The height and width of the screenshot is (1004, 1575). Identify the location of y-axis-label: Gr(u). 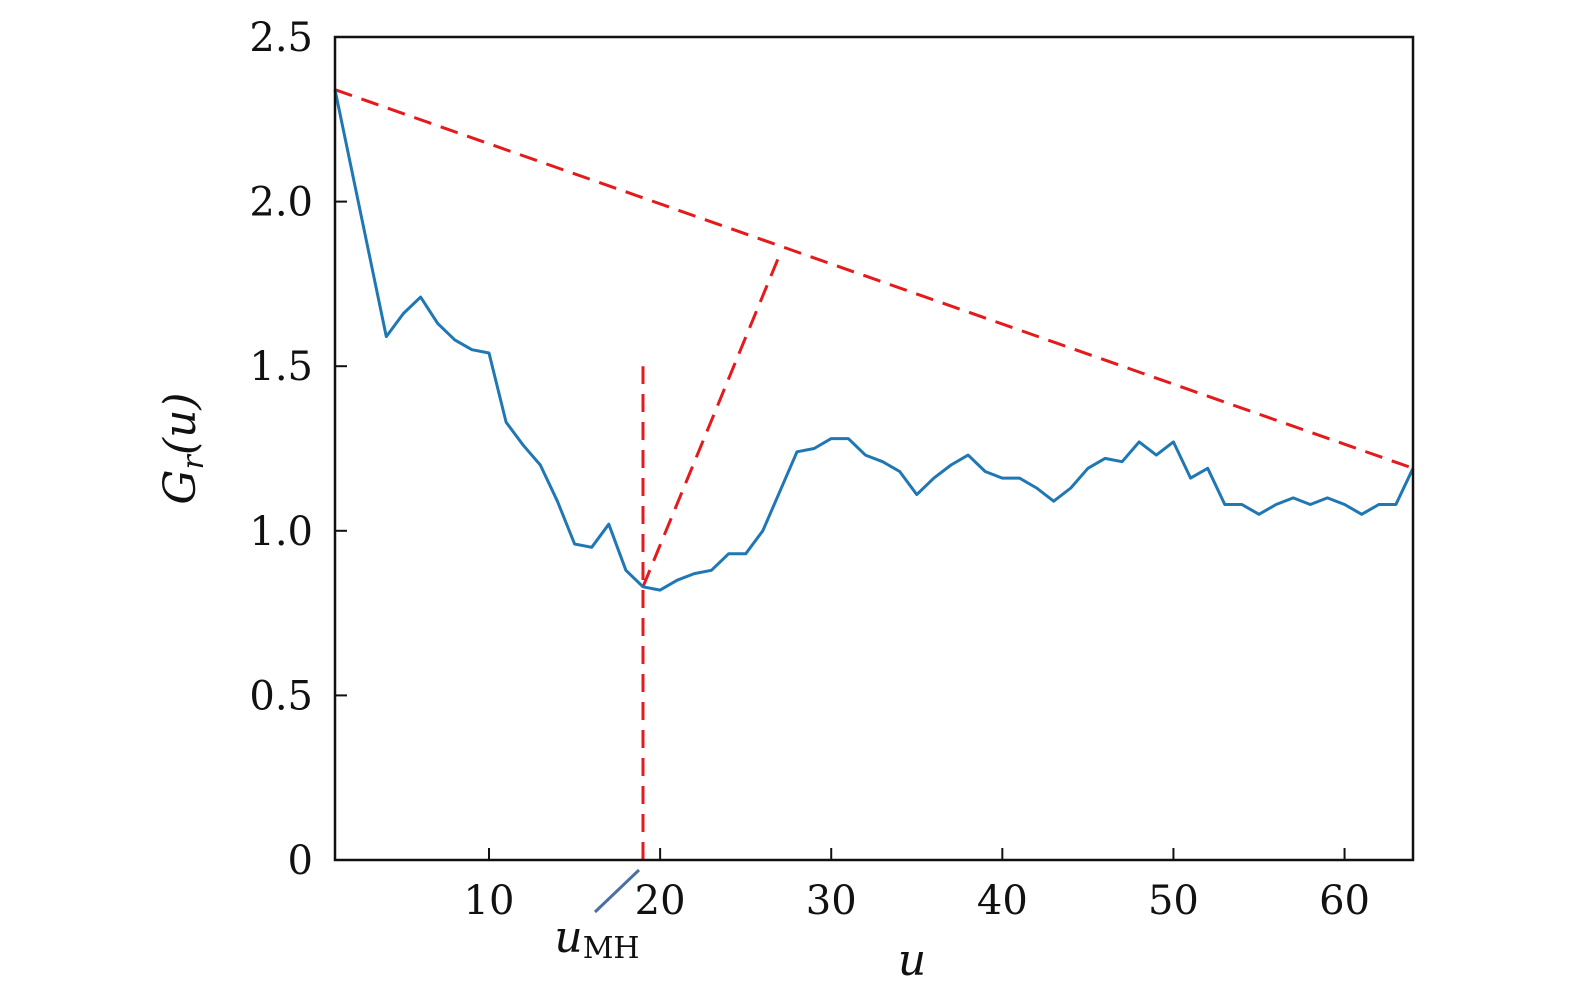
(183, 448).